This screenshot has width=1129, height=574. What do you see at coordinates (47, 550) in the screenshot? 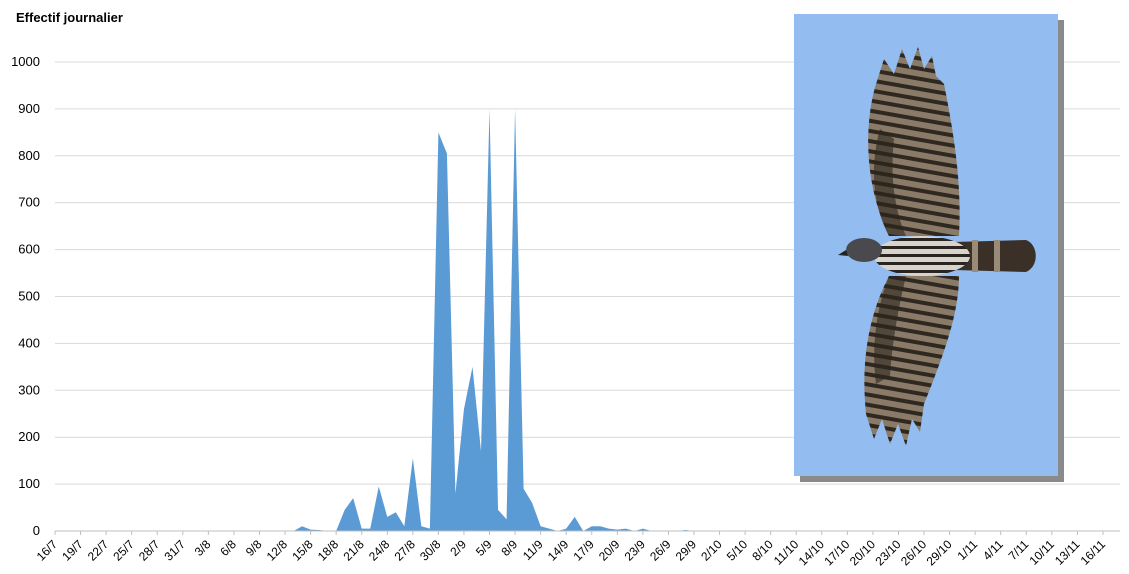
I see `x-tick-label: 16/7` at bounding box center [47, 550].